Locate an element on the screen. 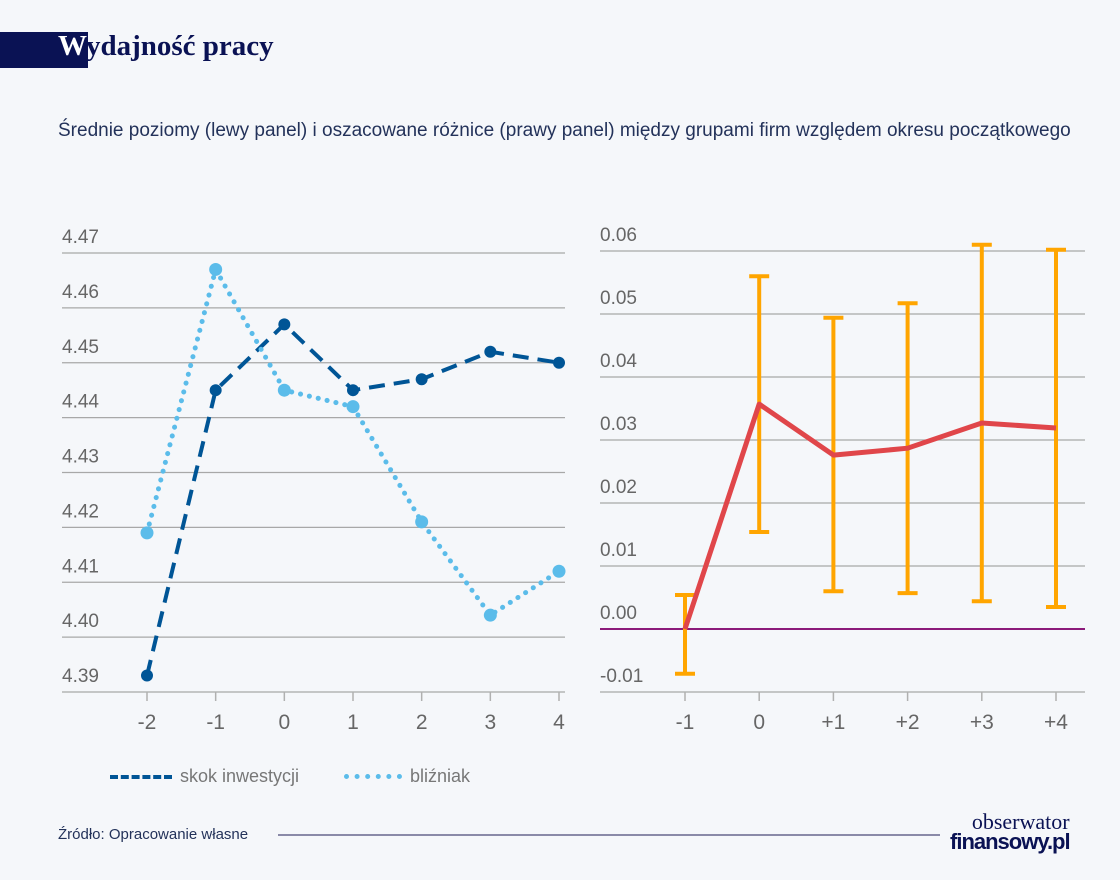 Image resolution: width=1120 pixels, height=880 pixels. y-tick-label: -0.01 is located at coordinates (621, 676).